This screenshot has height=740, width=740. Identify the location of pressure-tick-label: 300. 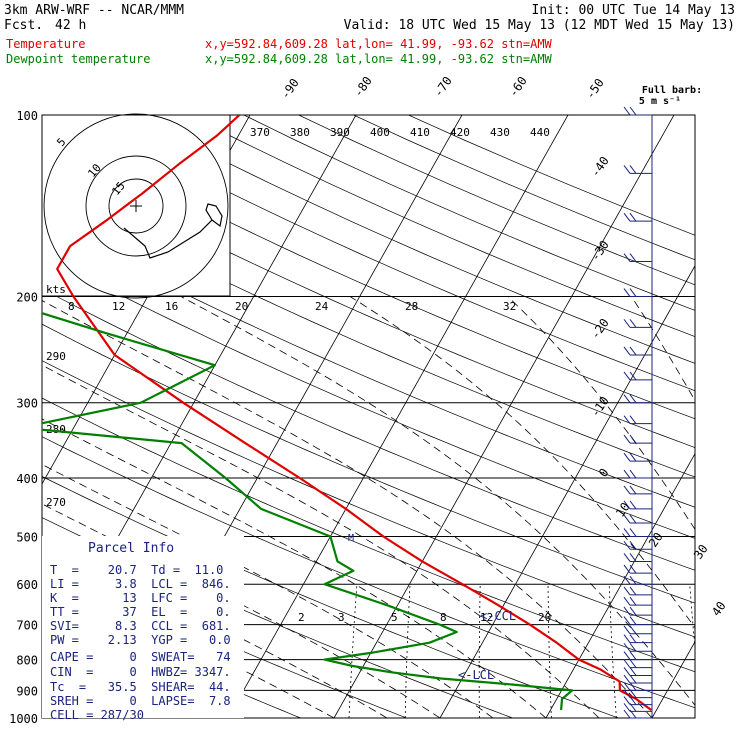
(27, 404).